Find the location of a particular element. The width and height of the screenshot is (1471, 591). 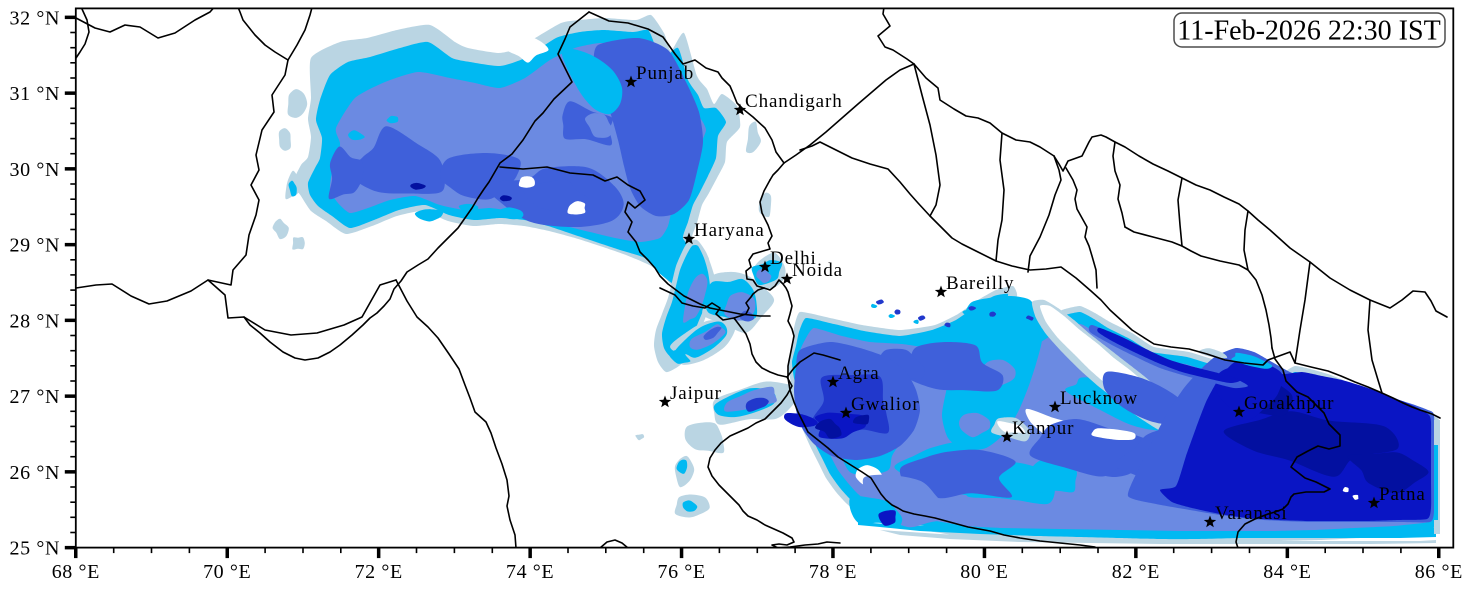

svg-text: 29 °N is located at coordinates (35, 246).